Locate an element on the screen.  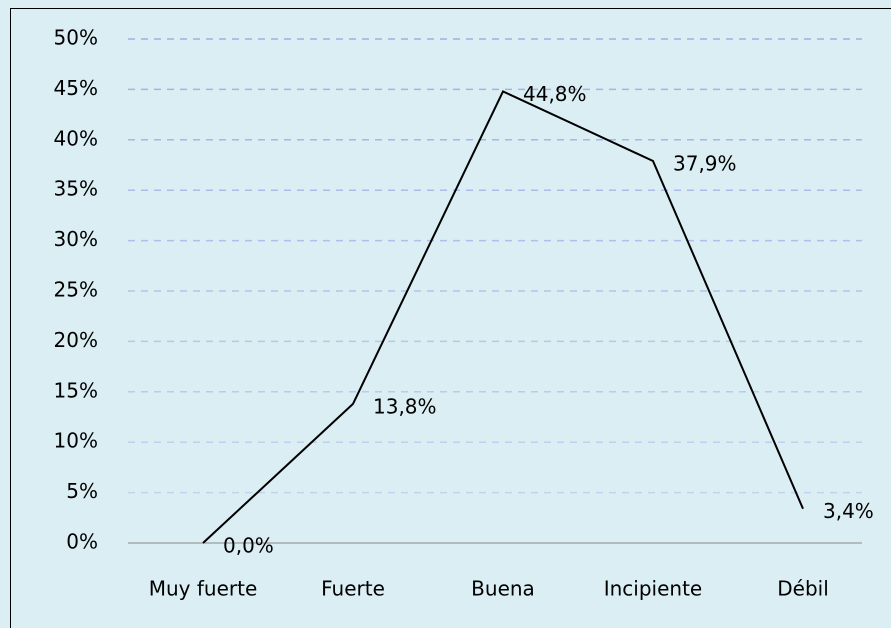
data-label: 44,8% is located at coordinates (555, 94).